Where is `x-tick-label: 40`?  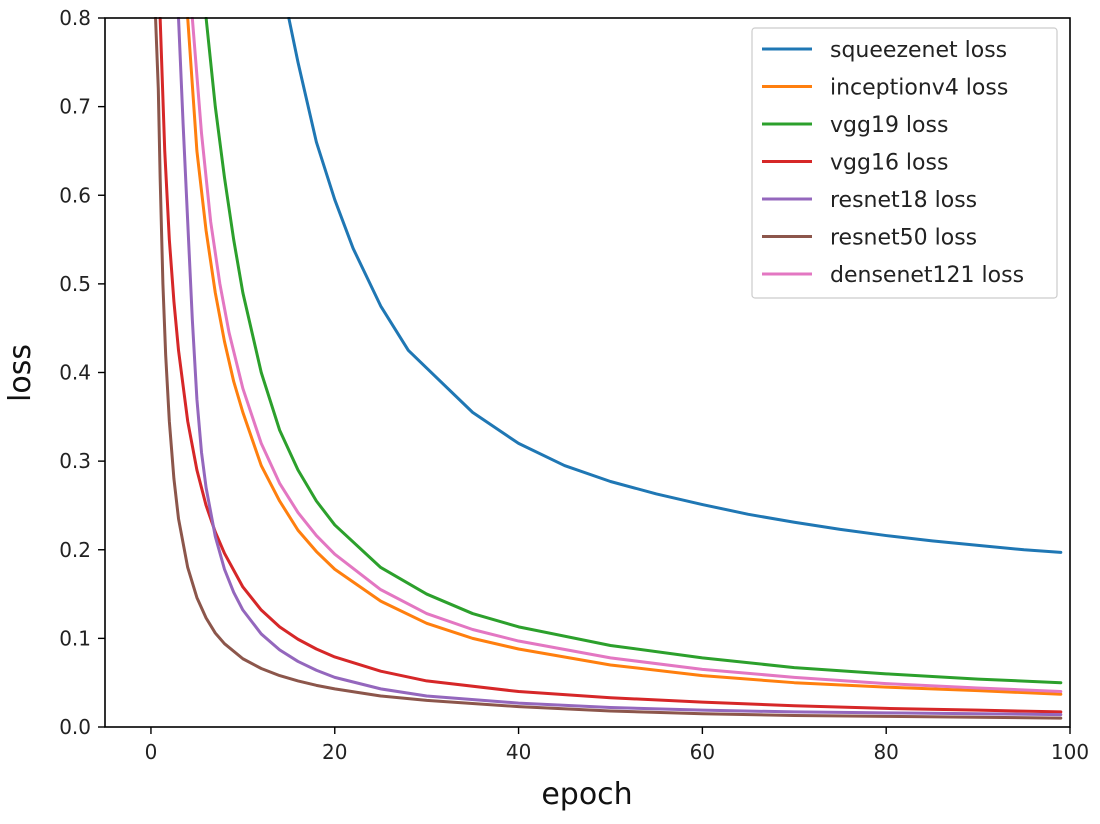
x-tick-label: 40 is located at coordinates (518, 752).